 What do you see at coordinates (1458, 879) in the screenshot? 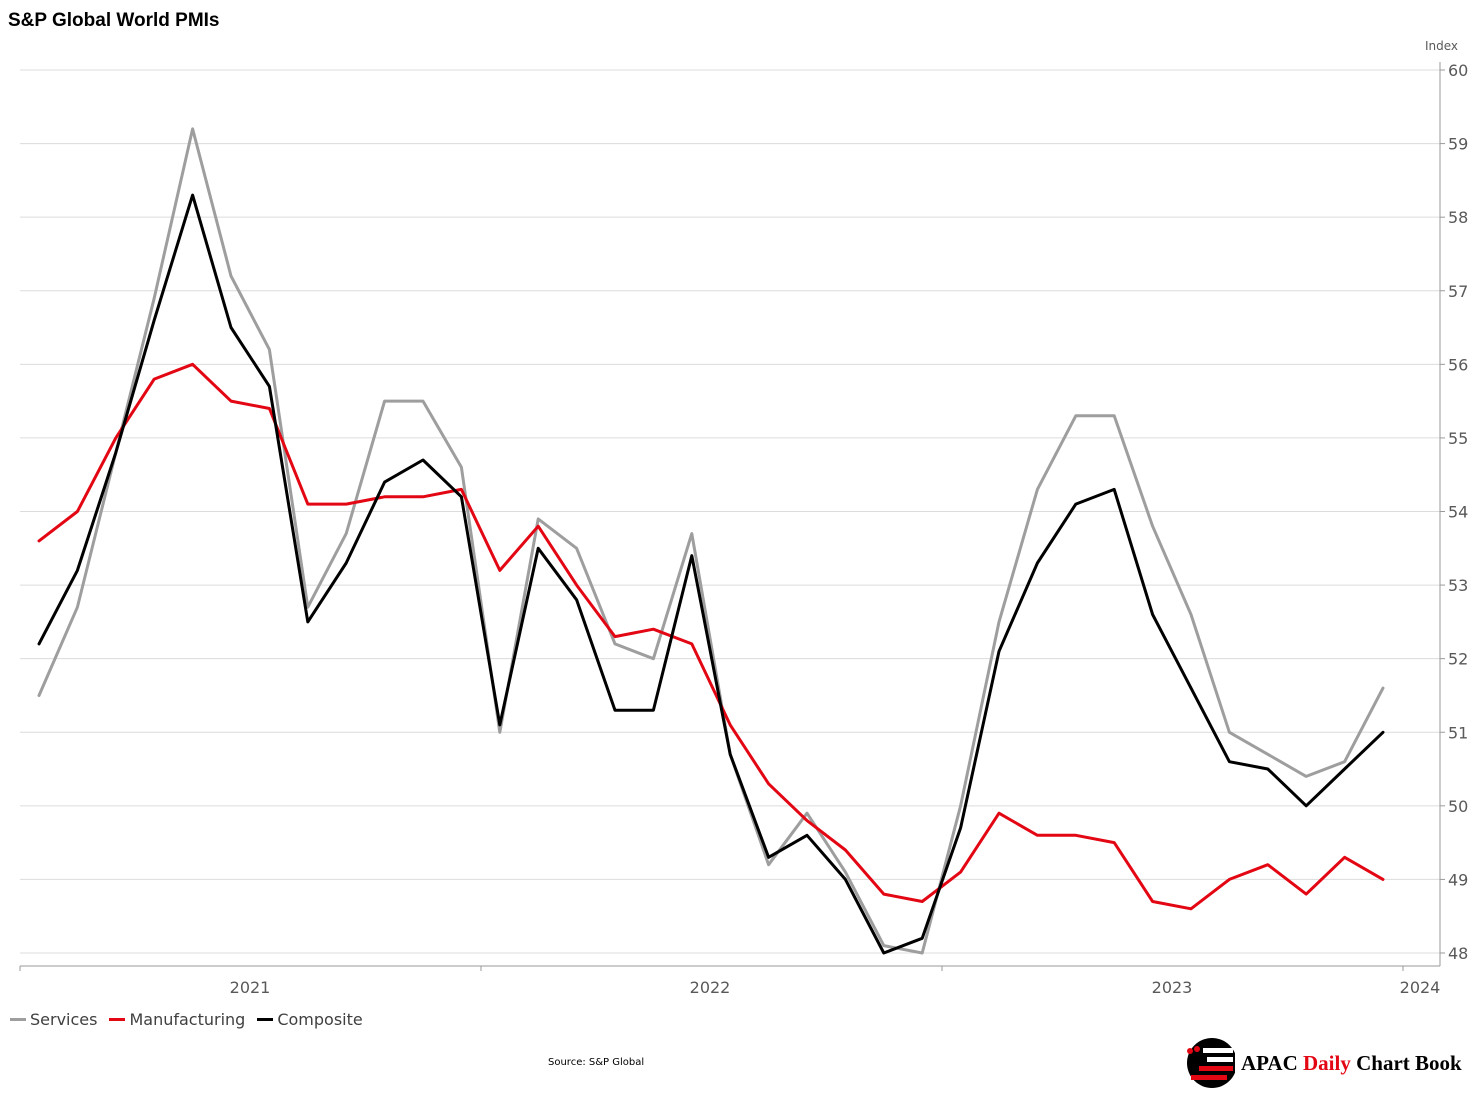
I see `y-tick-label: 49` at bounding box center [1458, 879].